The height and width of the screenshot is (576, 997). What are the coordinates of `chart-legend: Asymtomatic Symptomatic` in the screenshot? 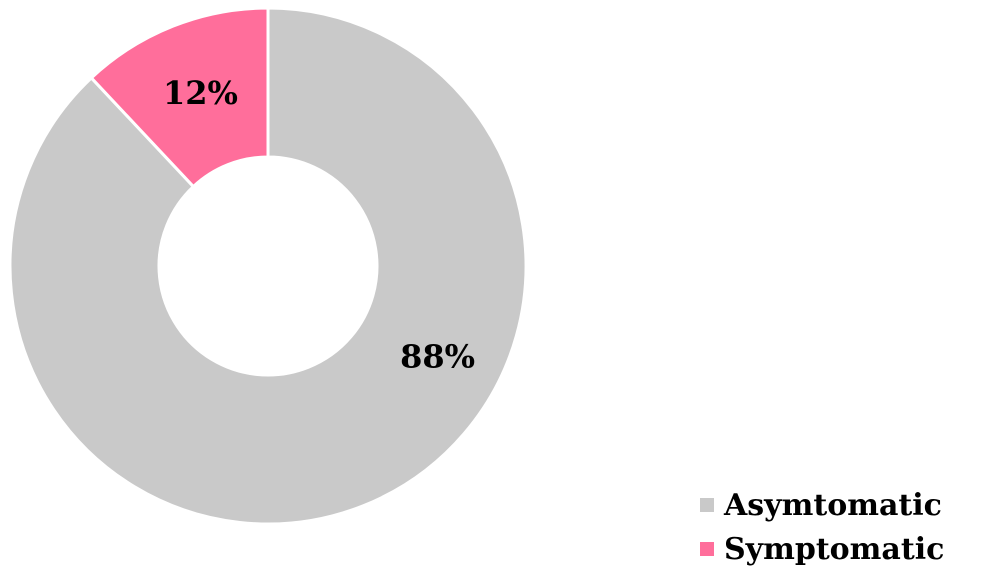 It's located at (822, 527).